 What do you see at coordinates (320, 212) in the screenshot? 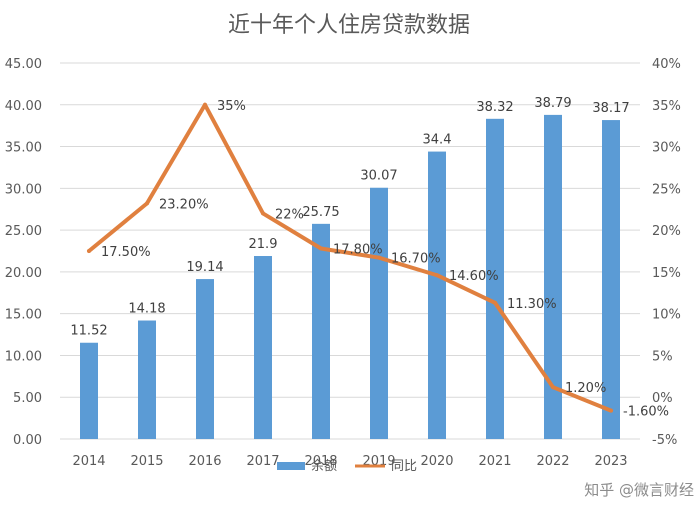
I see `bar-value-label: 25.75` at bounding box center [320, 212].